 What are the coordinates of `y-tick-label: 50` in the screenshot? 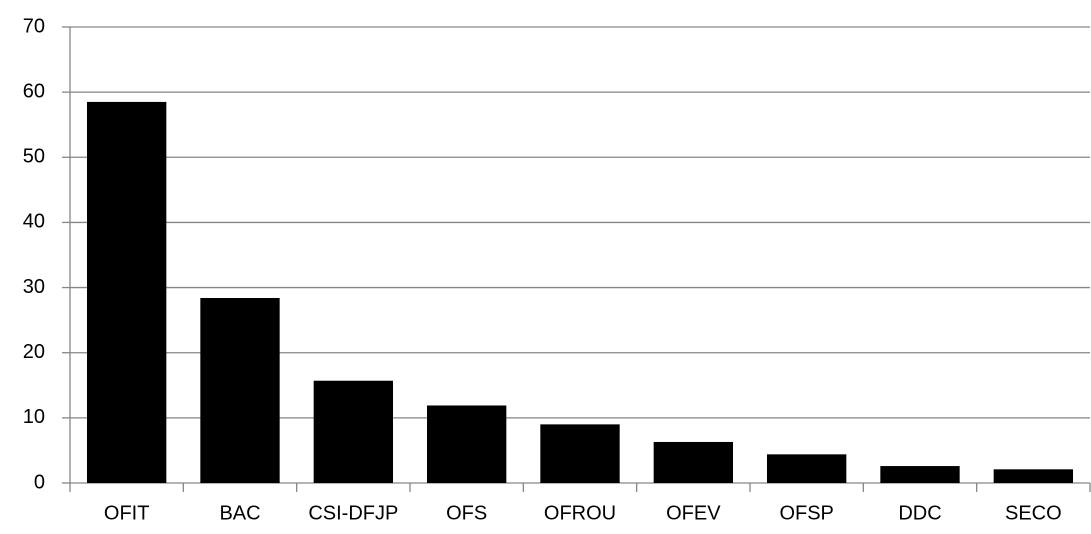 It's located at (34, 157).